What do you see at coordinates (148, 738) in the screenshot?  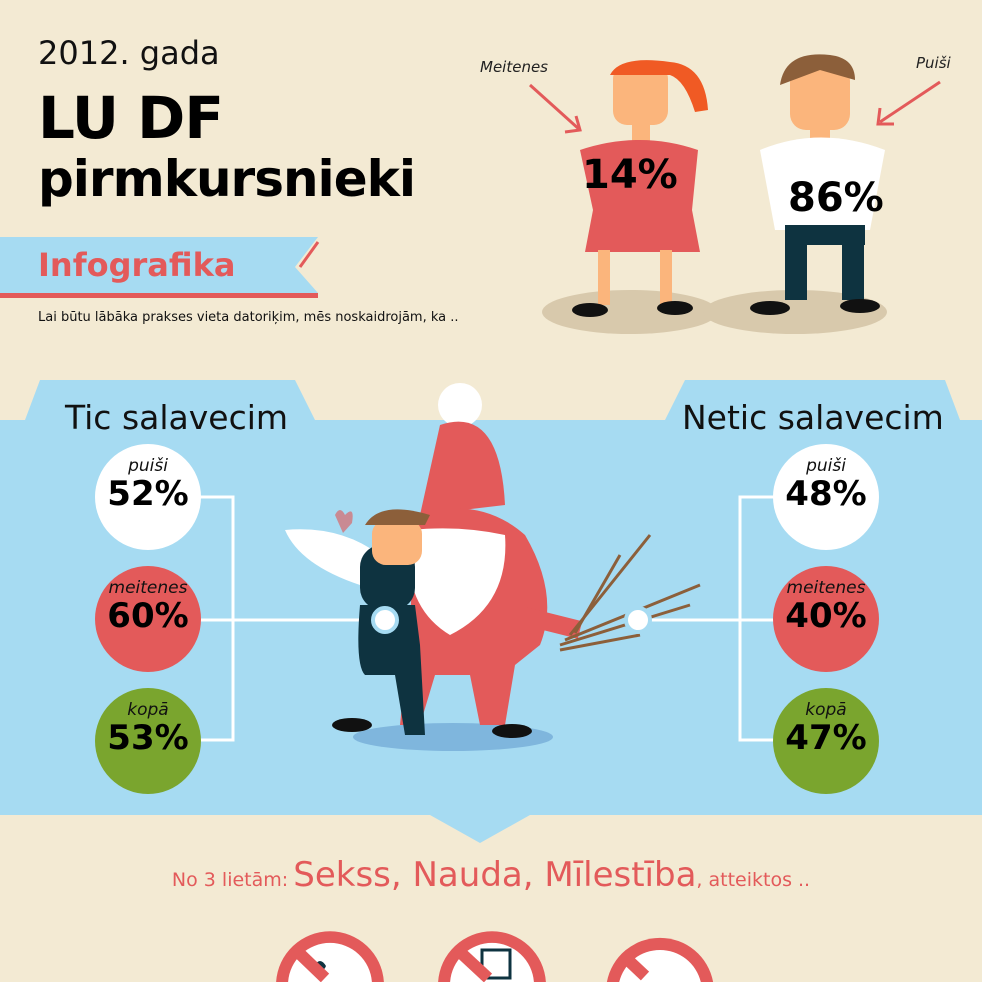 I see `circle-value: 53%` at bounding box center [148, 738].